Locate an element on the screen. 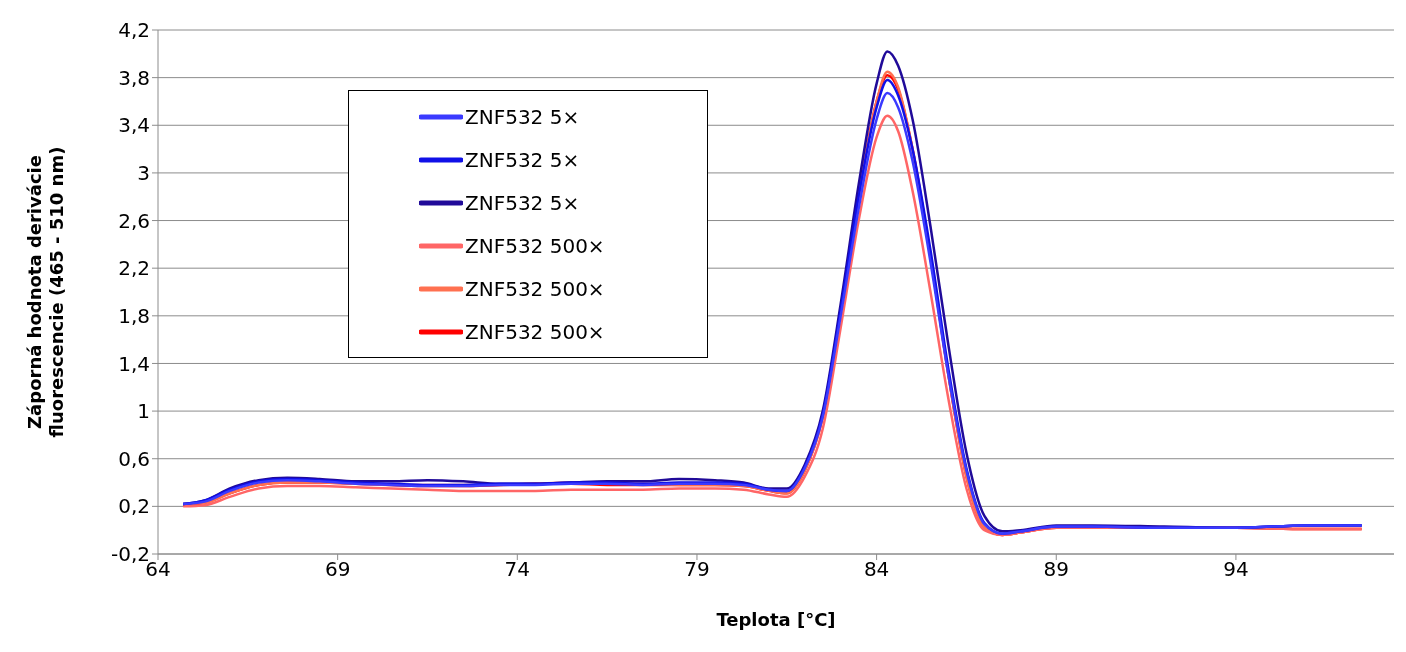  y-tick-label: 2,6 is located at coordinates (134, 220).